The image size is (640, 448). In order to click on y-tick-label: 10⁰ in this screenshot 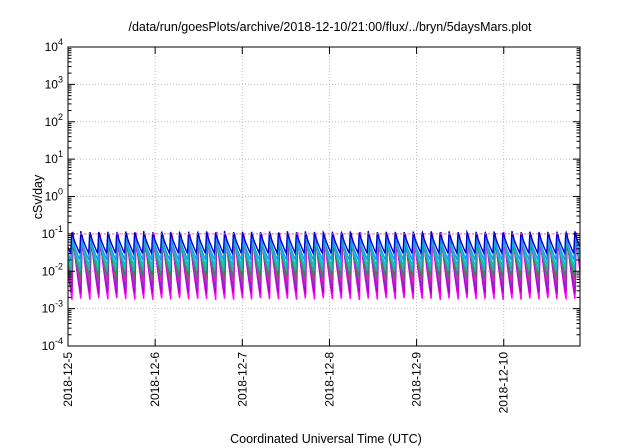, I will do `click(54, 195)`.